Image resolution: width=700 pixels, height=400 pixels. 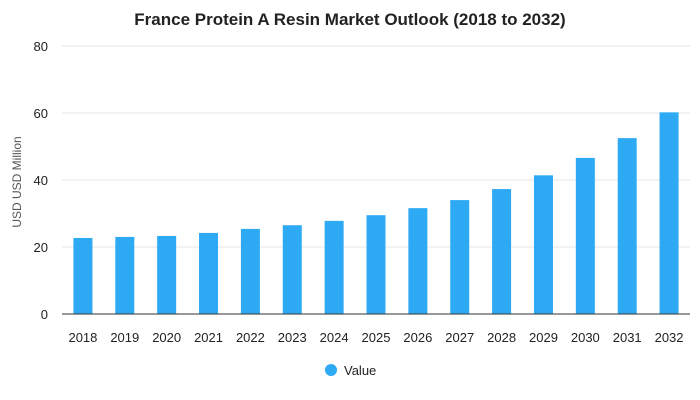 What do you see at coordinates (417, 337) in the screenshot?
I see `x-tick-label: 2026` at bounding box center [417, 337].